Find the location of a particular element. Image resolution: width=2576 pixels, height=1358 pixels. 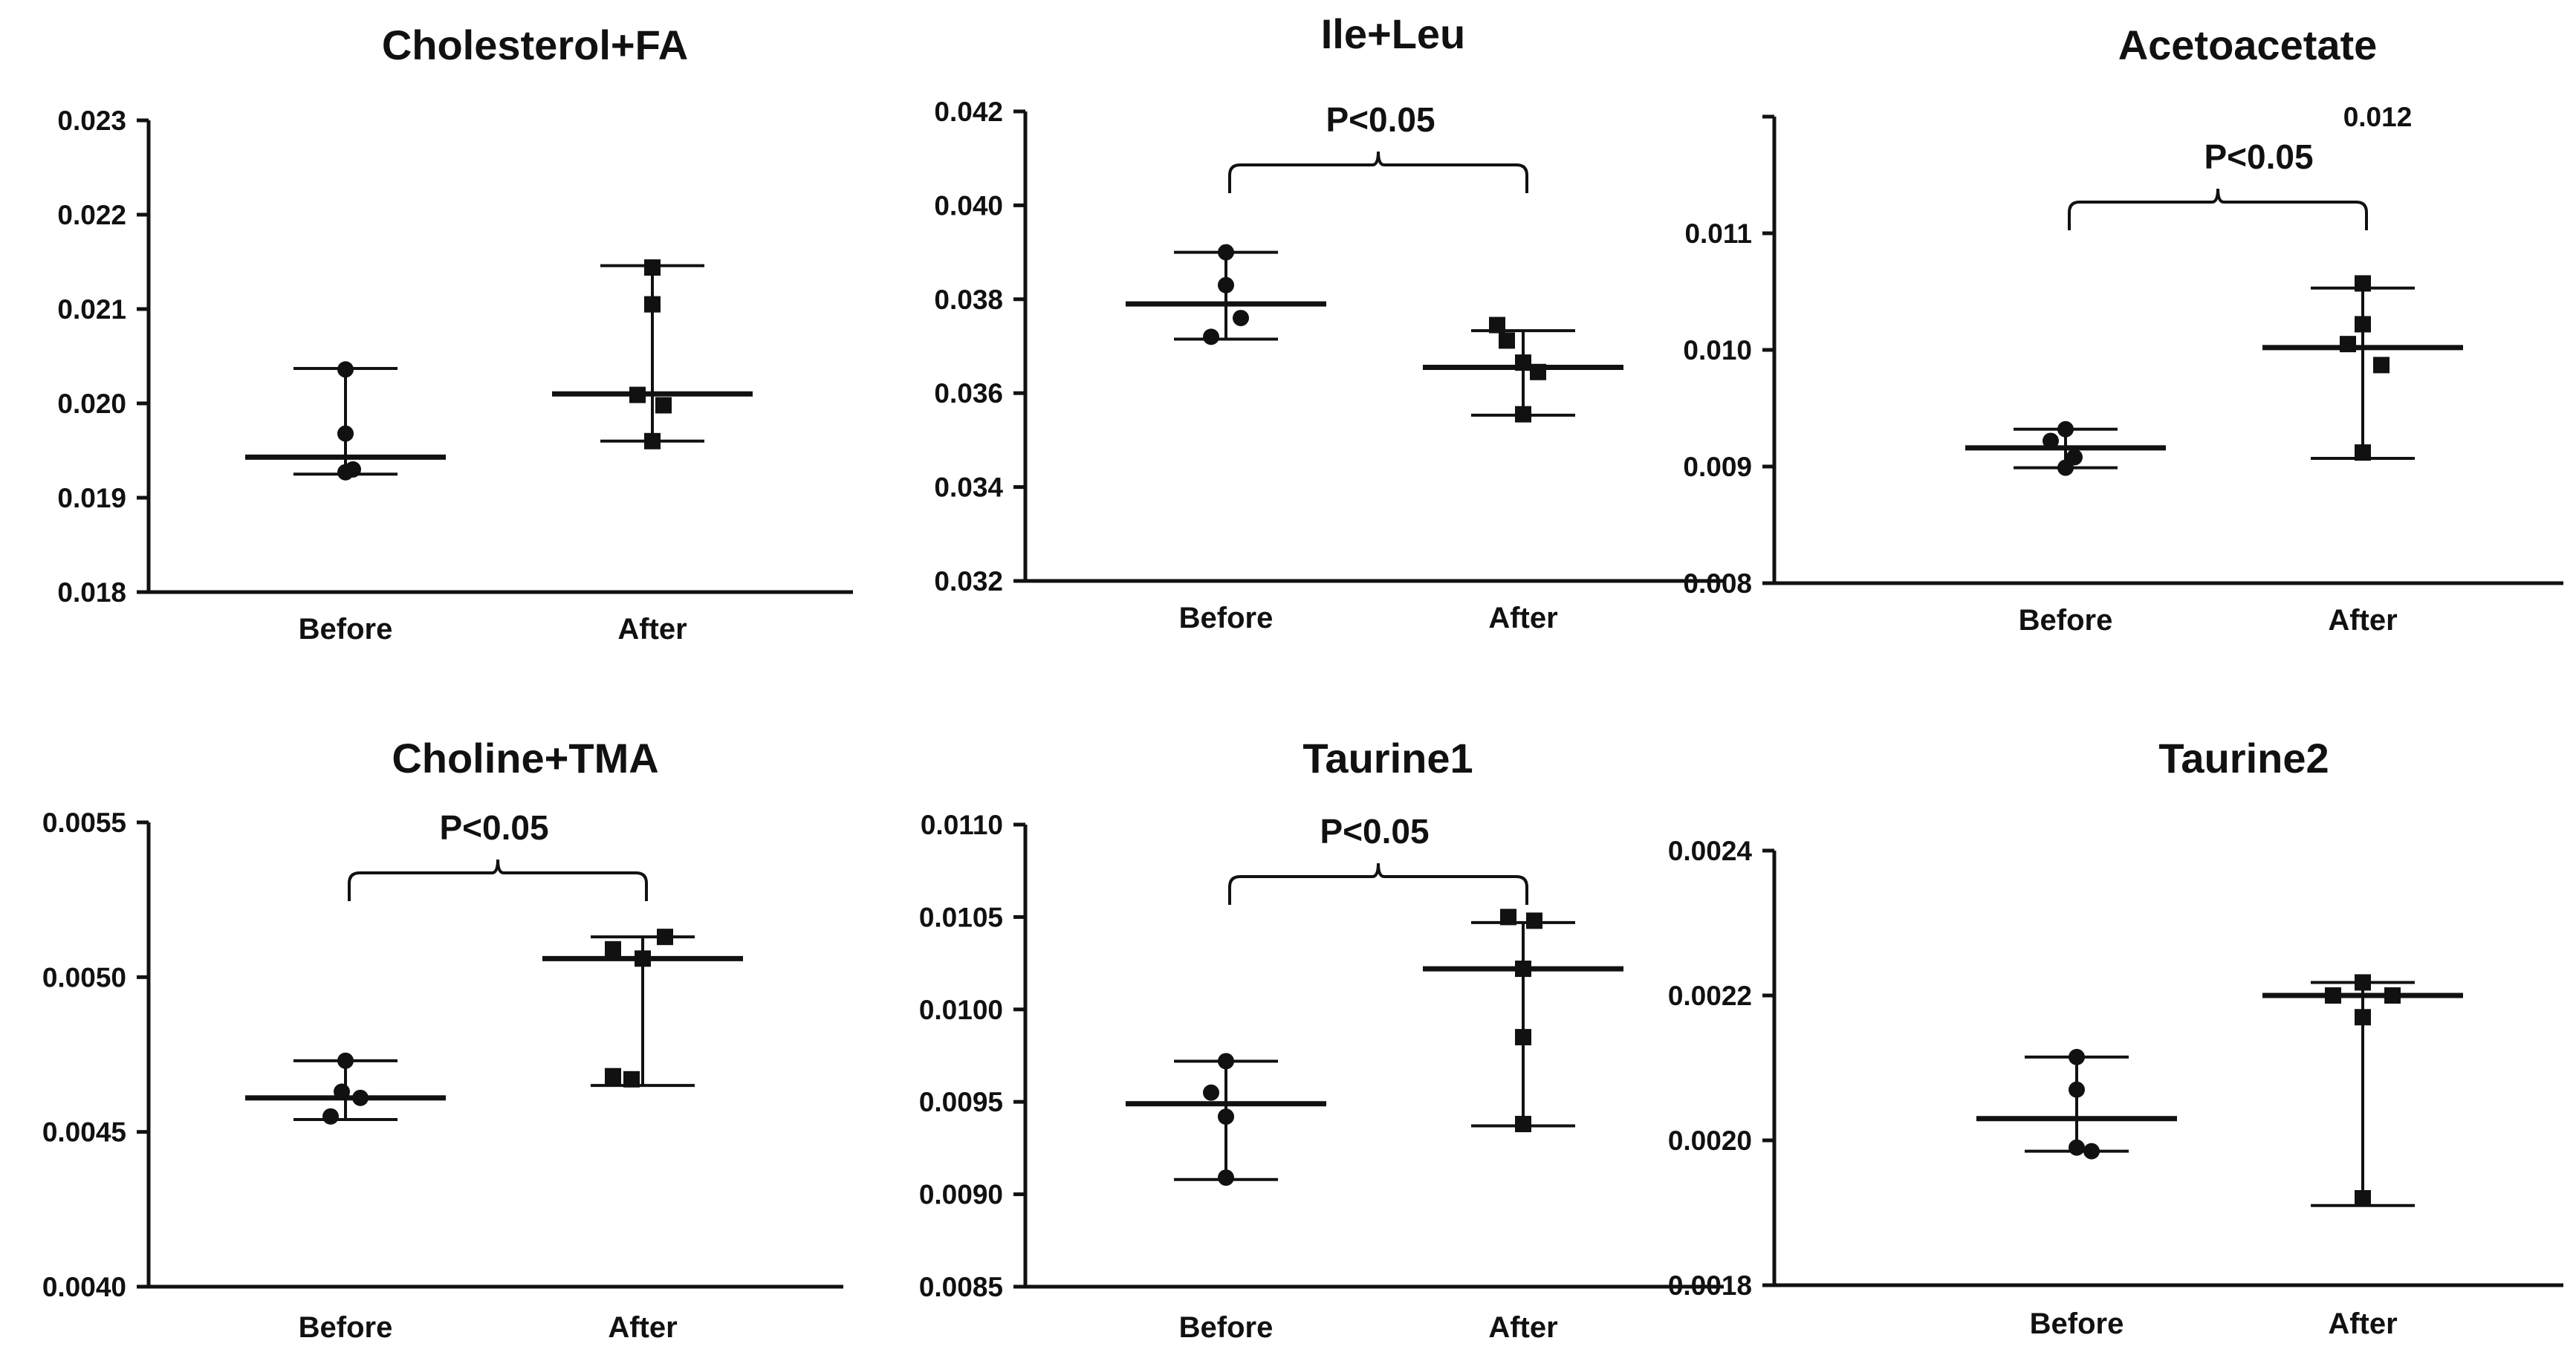

panel-title: Acetoacetate is located at coordinates (2248, 45).